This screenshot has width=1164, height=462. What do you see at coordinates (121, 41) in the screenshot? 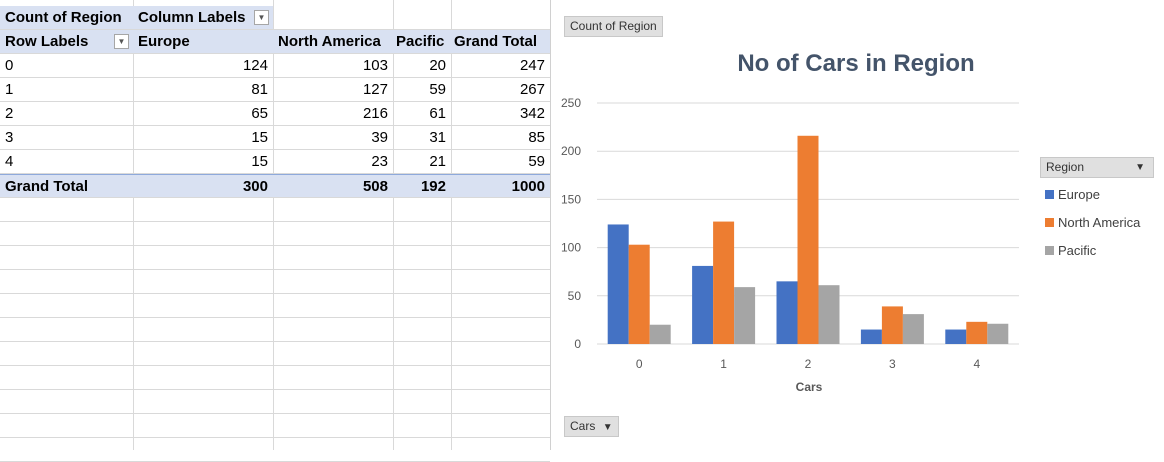
I see `row-labels-filter-icon: ▼` at bounding box center [121, 41].